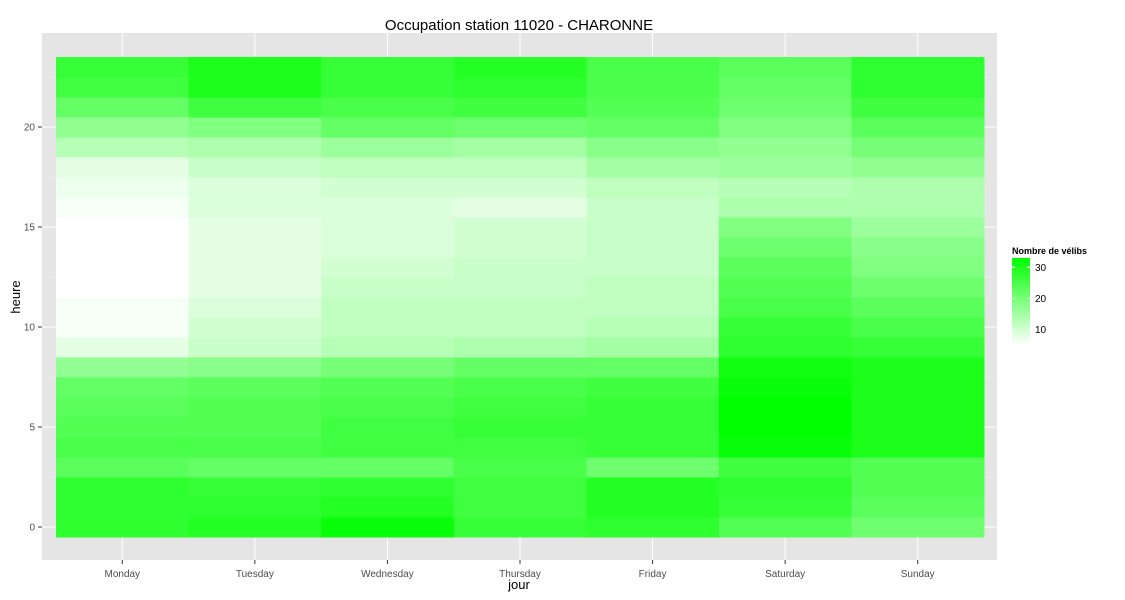 The width and height of the screenshot is (1125, 600). What do you see at coordinates (918, 574) in the screenshot?
I see `x-tick-label: Sunday` at bounding box center [918, 574].